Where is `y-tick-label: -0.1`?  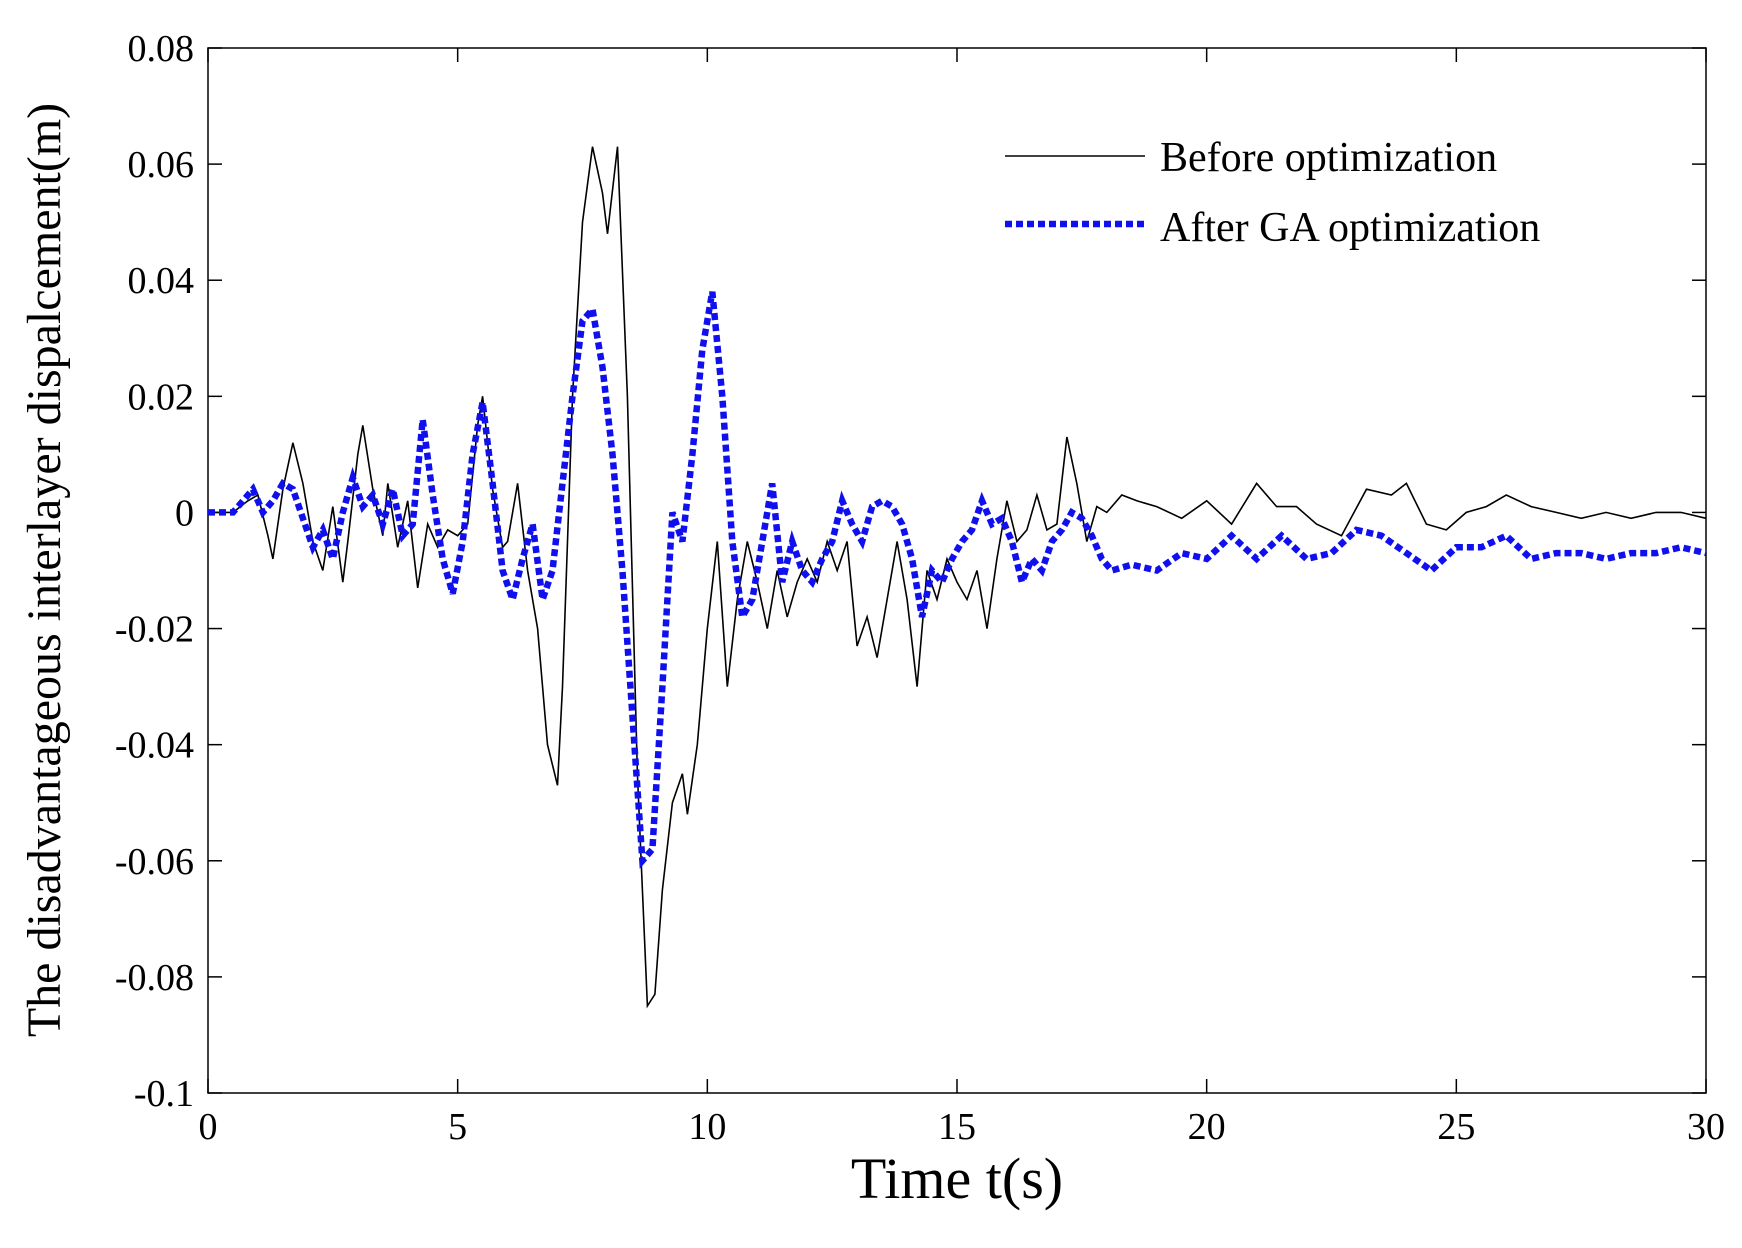 y-tick-label: -0.1 is located at coordinates (164, 1094).